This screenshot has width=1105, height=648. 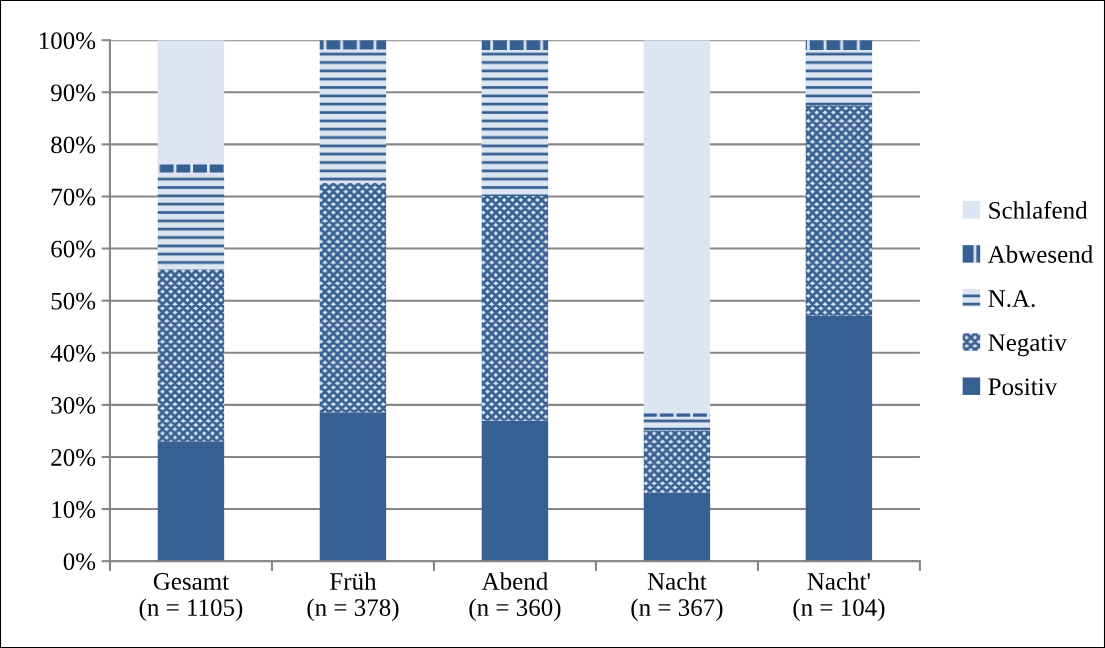 What do you see at coordinates (1040, 254) in the screenshot?
I see `legend-label: Abwesend` at bounding box center [1040, 254].